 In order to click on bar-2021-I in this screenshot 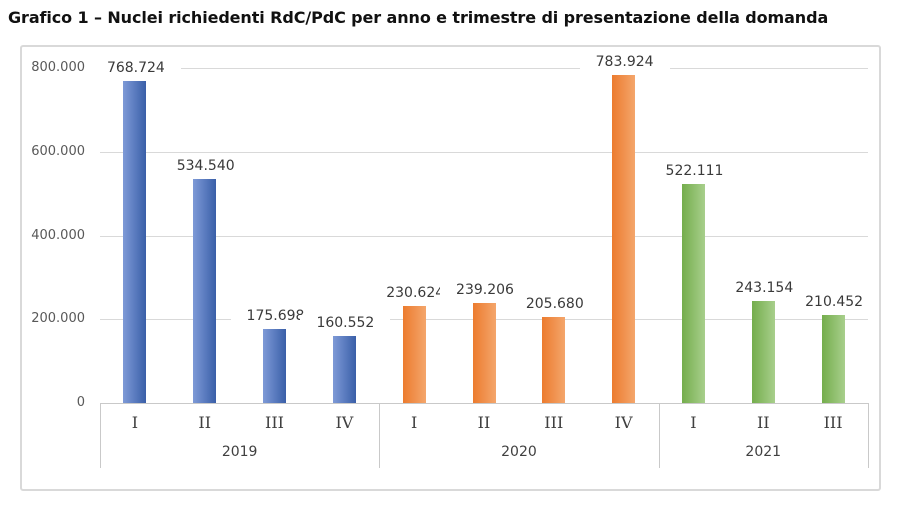, I will do `click(693, 293)`.